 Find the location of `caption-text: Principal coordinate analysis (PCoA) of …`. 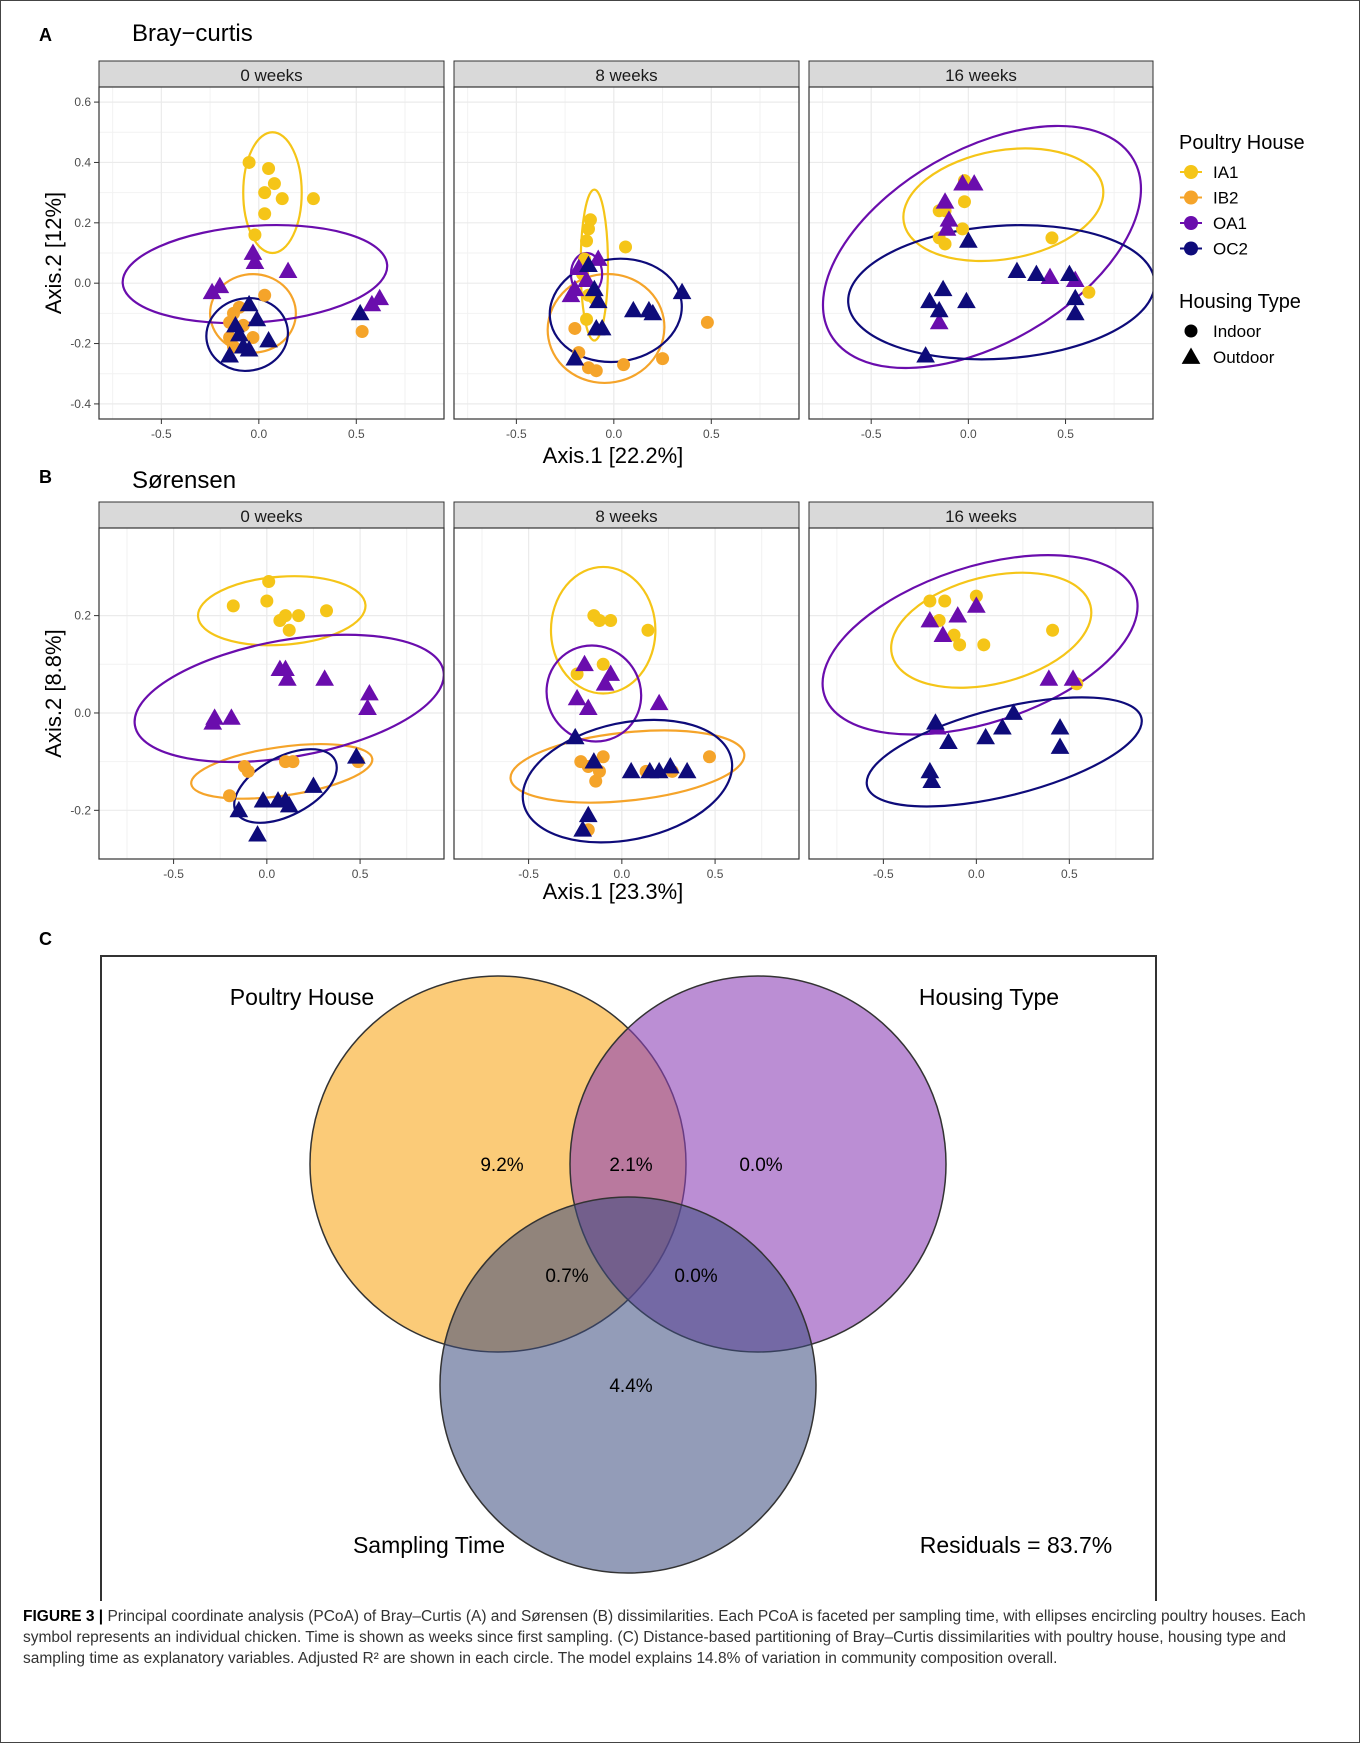

caption-text: Principal coordinate analysis (PCoA) of … is located at coordinates (664, 1637).